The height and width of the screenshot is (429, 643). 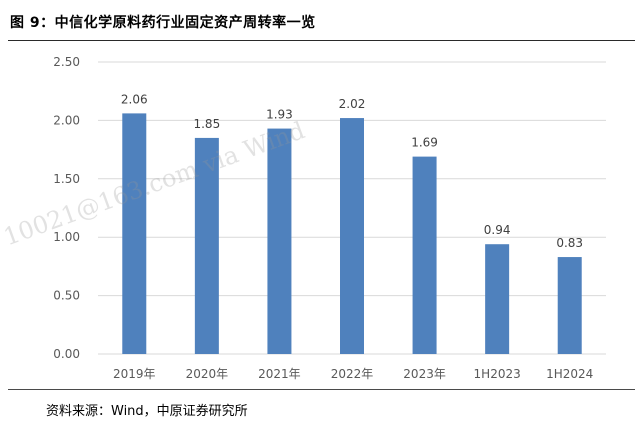 I want to click on y-tick-label: 0.50, so click(x=66, y=296).